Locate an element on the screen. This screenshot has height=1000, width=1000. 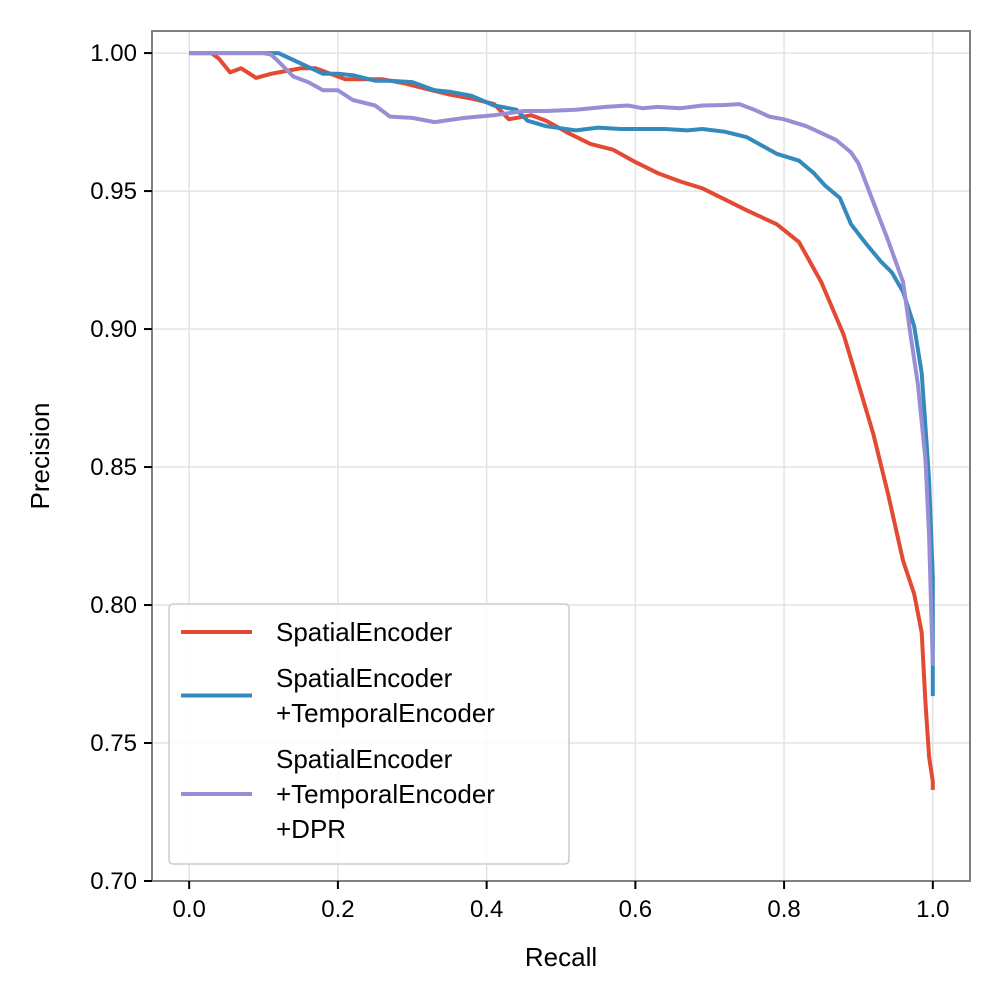
y-tick-label: 0.95 is located at coordinates (113, 191).